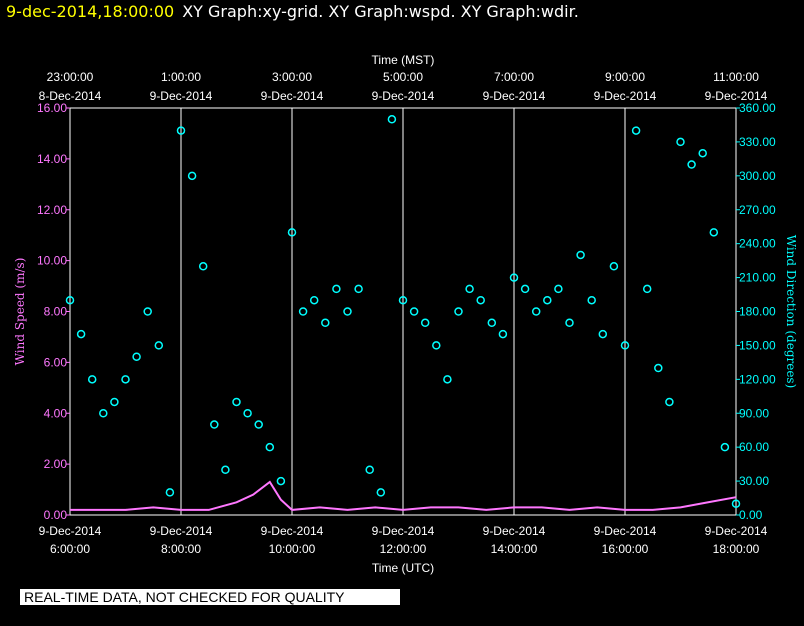 The image size is (804, 626). I want to click on right-tick-label: 90.00, so click(754, 413).